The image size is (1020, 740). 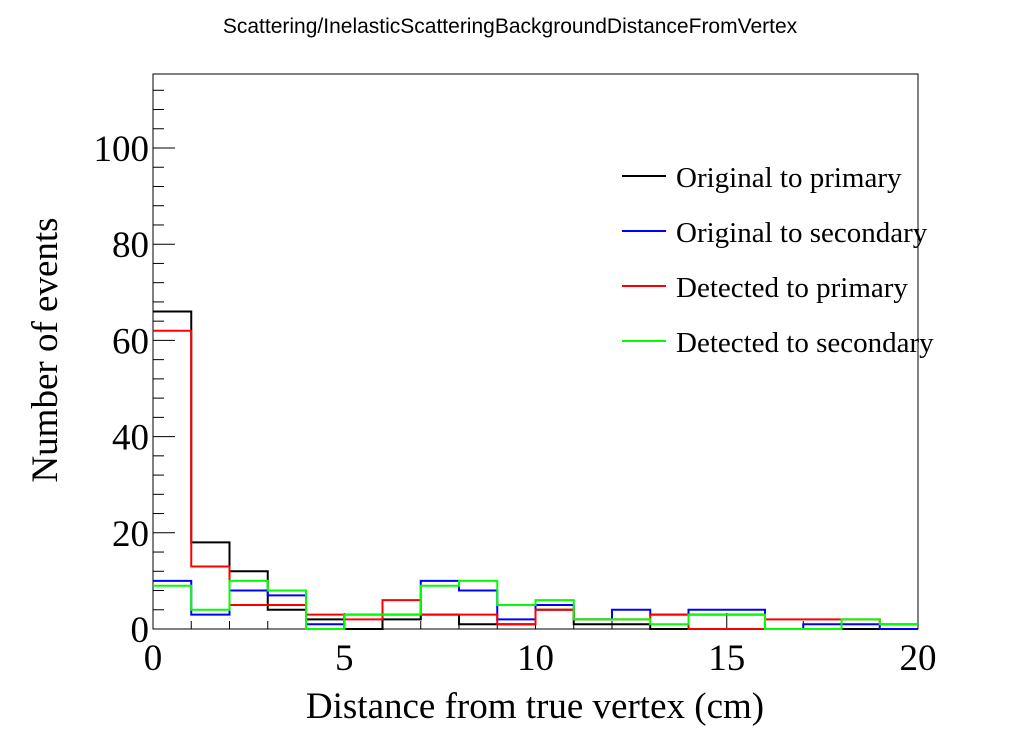 What do you see at coordinates (918, 658) in the screenshot?
I see `x-tick-label: 20` at bounding box center [918, 658].